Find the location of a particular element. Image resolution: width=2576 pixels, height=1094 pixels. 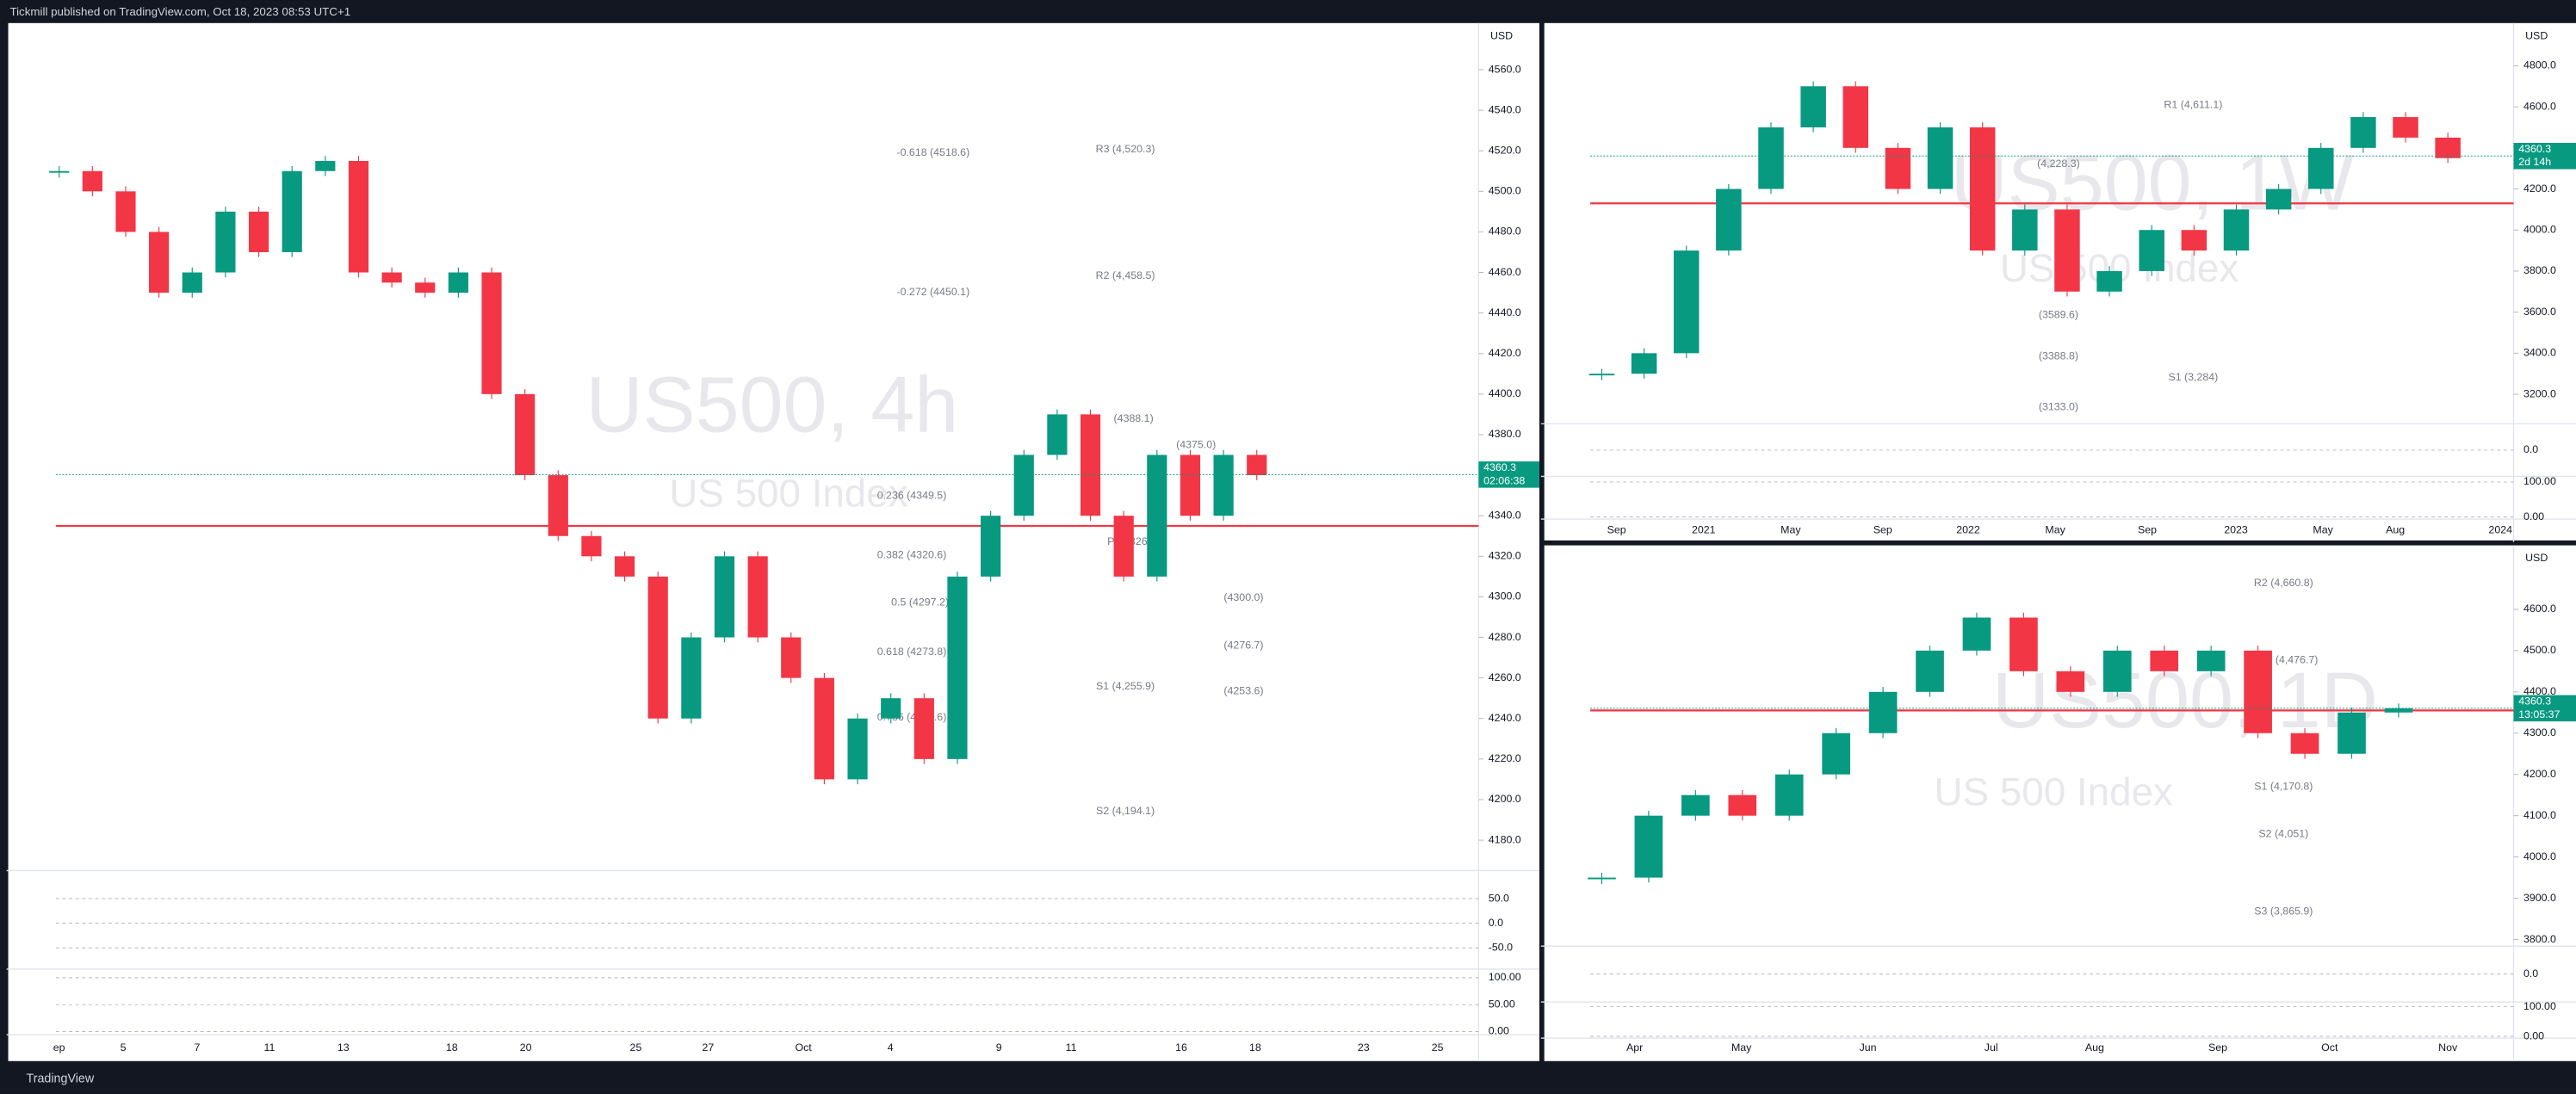

annotation: S1 (4,255.9) is located at coordinates (1125, 686).